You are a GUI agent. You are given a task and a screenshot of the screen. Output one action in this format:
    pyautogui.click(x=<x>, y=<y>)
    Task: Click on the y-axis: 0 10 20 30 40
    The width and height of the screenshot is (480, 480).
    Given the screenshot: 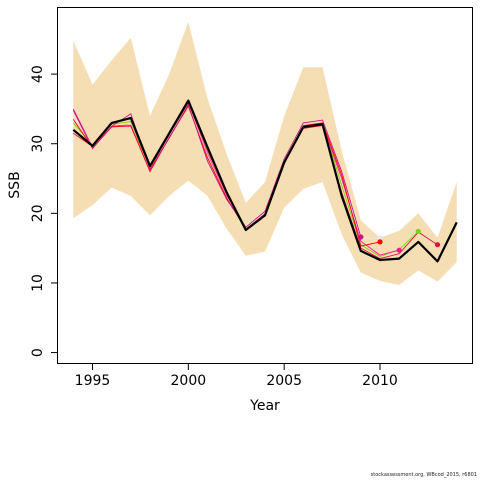 What is the action you would take?
    pyautogui.click(x=44, y=211)
    